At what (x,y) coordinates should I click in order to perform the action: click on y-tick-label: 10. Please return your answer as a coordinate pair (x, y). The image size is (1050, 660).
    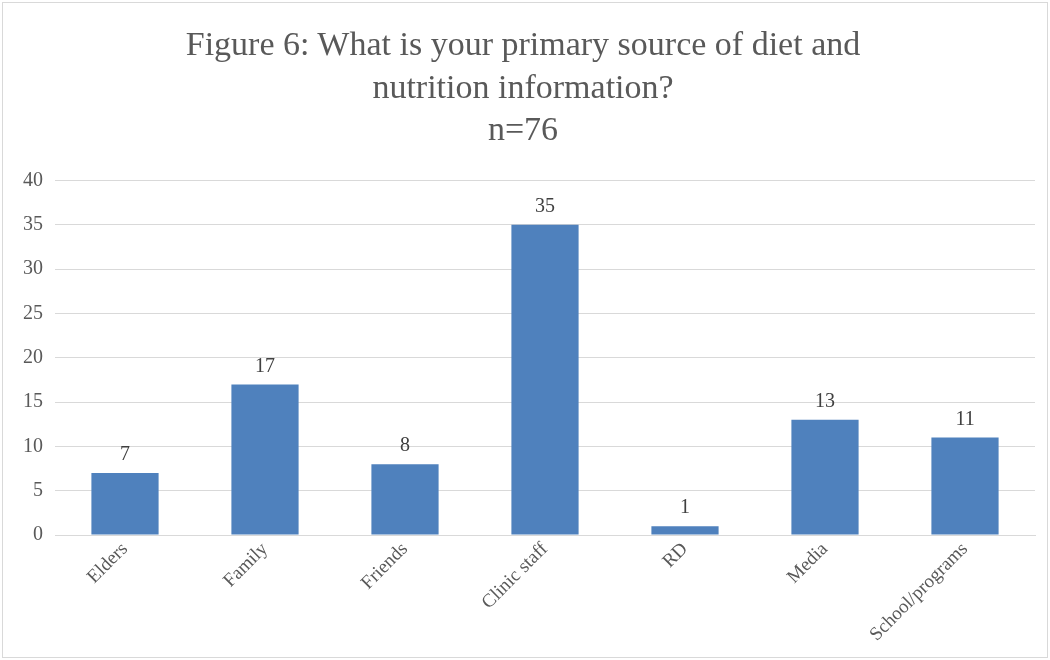
    Looking at the image, I should click on (33, 444).